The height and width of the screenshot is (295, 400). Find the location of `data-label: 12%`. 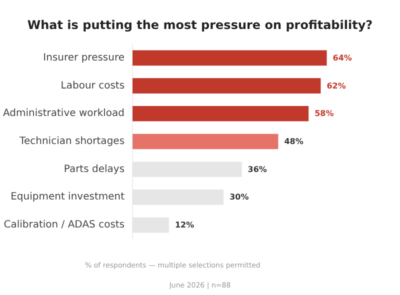

data-label: 12% is located at coordinates (184, 225).